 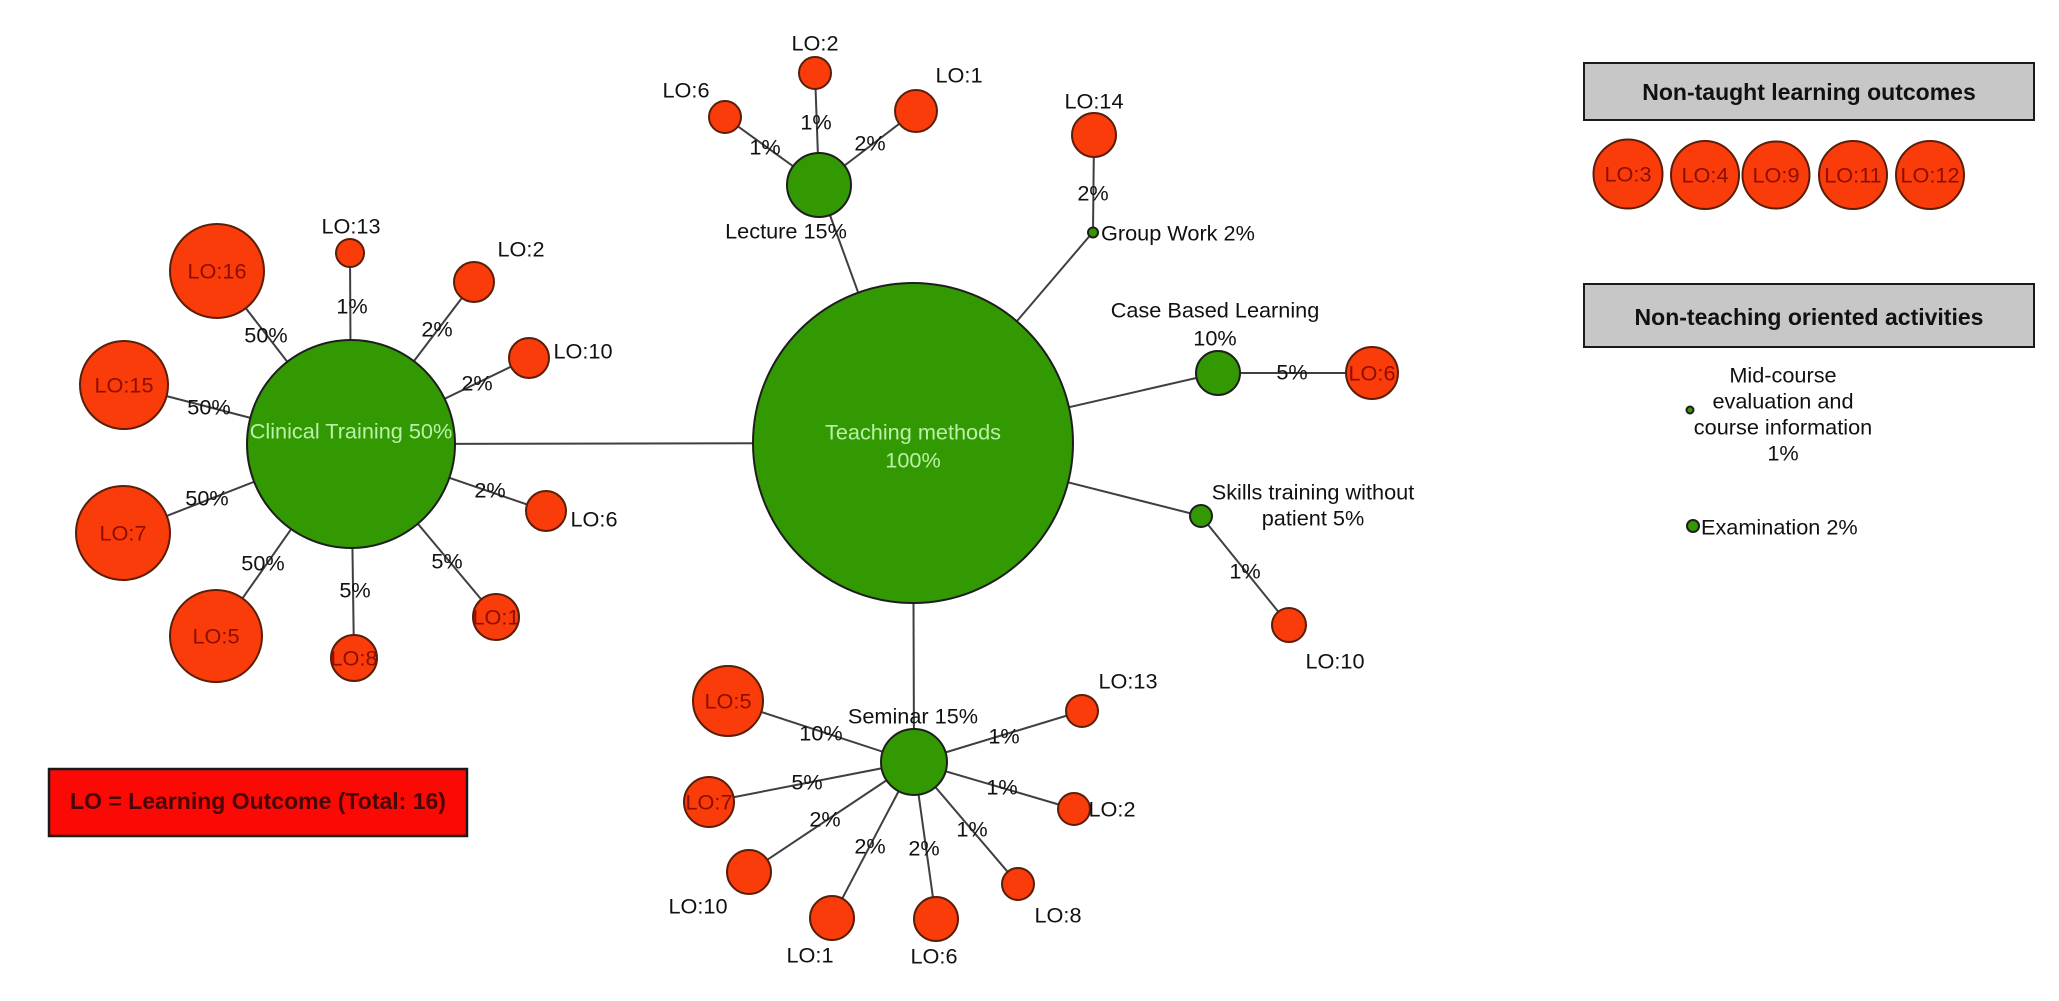 What do you see at coordinates (1215, 310) in the screenshot?
I see `svg-text: Case Based Learning` at bounding box center [1215, 310].